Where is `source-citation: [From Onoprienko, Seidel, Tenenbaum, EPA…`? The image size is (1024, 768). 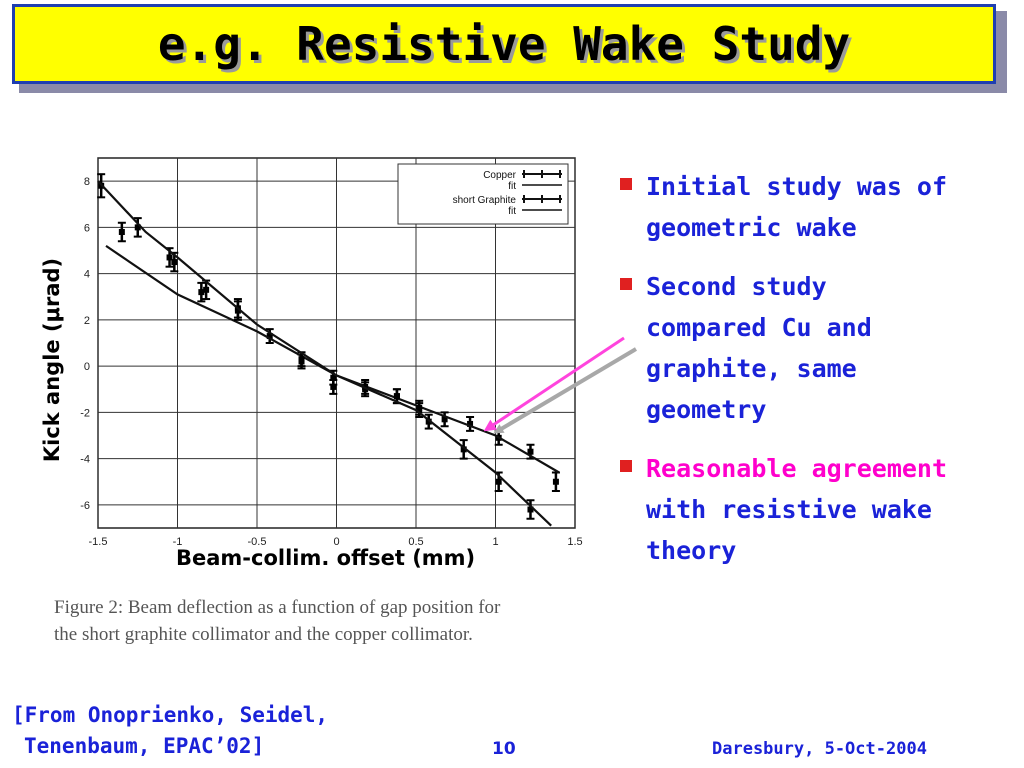
source-citation: [From Onoprienko, Seidel, Tenenbaum, EPA… is located at coordinates (212, 731).